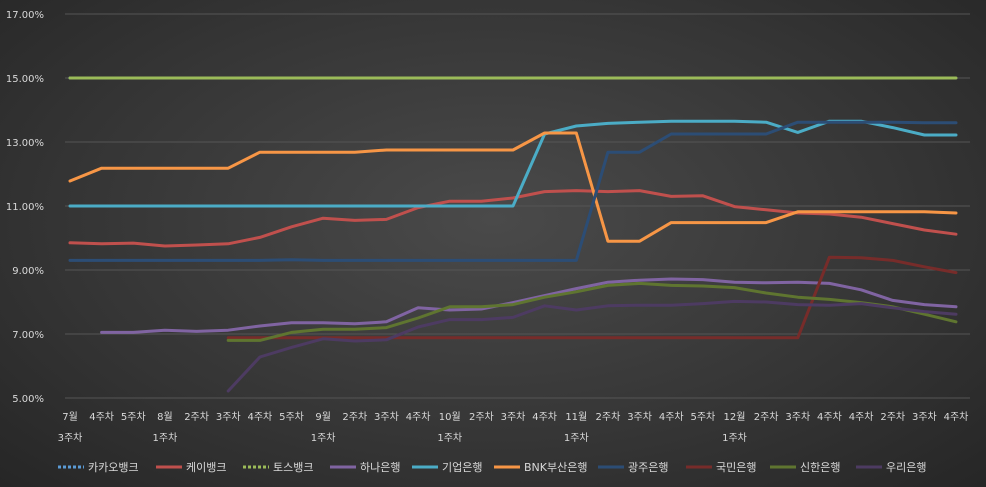  I want to click on legend-label: 카카오뱅크, so click(113, 467).